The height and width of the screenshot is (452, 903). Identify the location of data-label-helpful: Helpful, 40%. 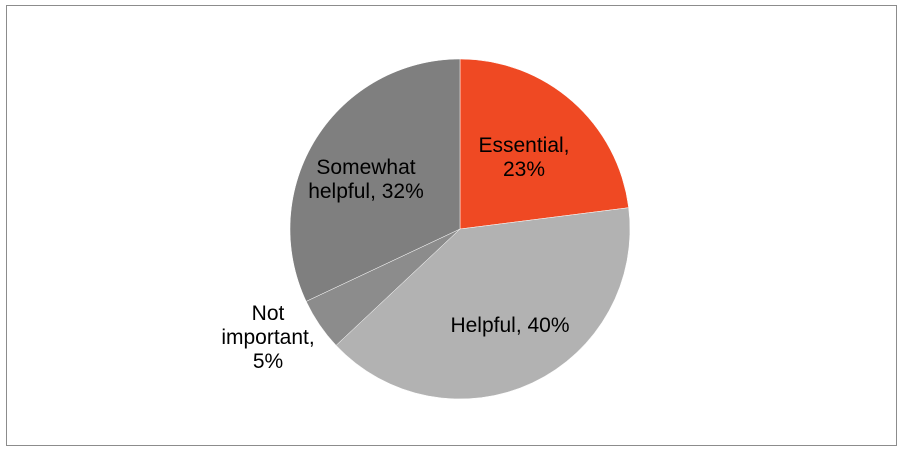
(509, 325).